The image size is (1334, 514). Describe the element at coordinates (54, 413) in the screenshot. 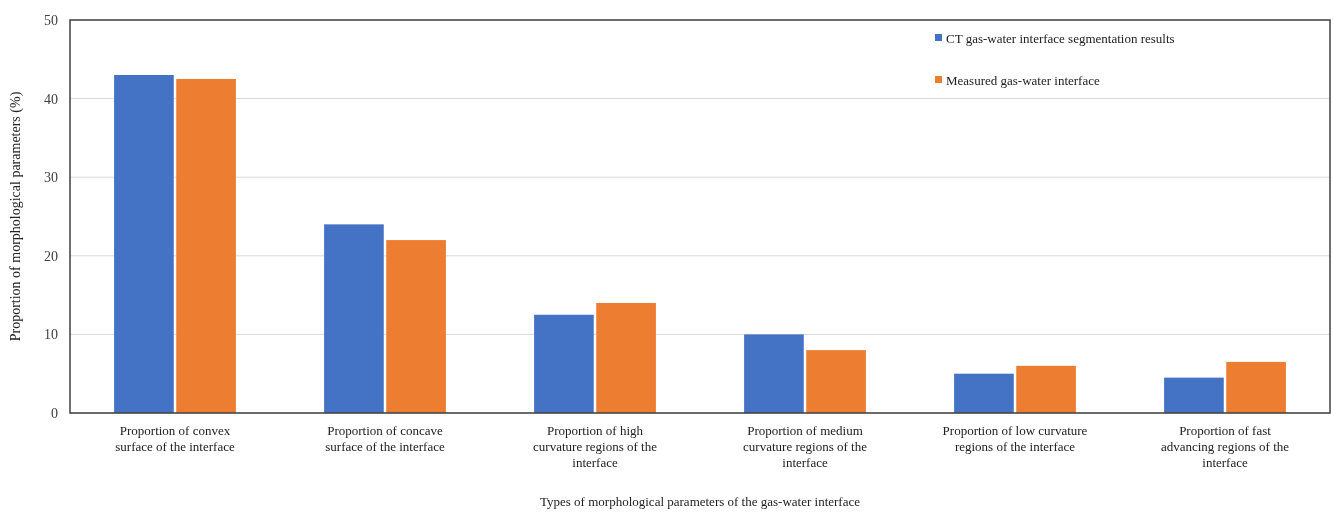

I see `y-tick-label: 0` at that location.